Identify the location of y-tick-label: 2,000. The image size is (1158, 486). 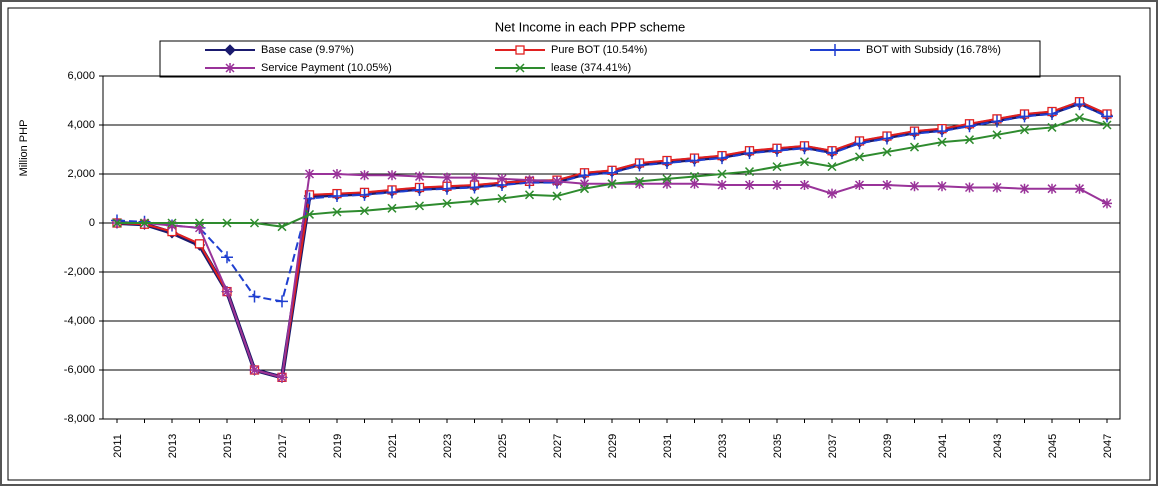
(81, 174).